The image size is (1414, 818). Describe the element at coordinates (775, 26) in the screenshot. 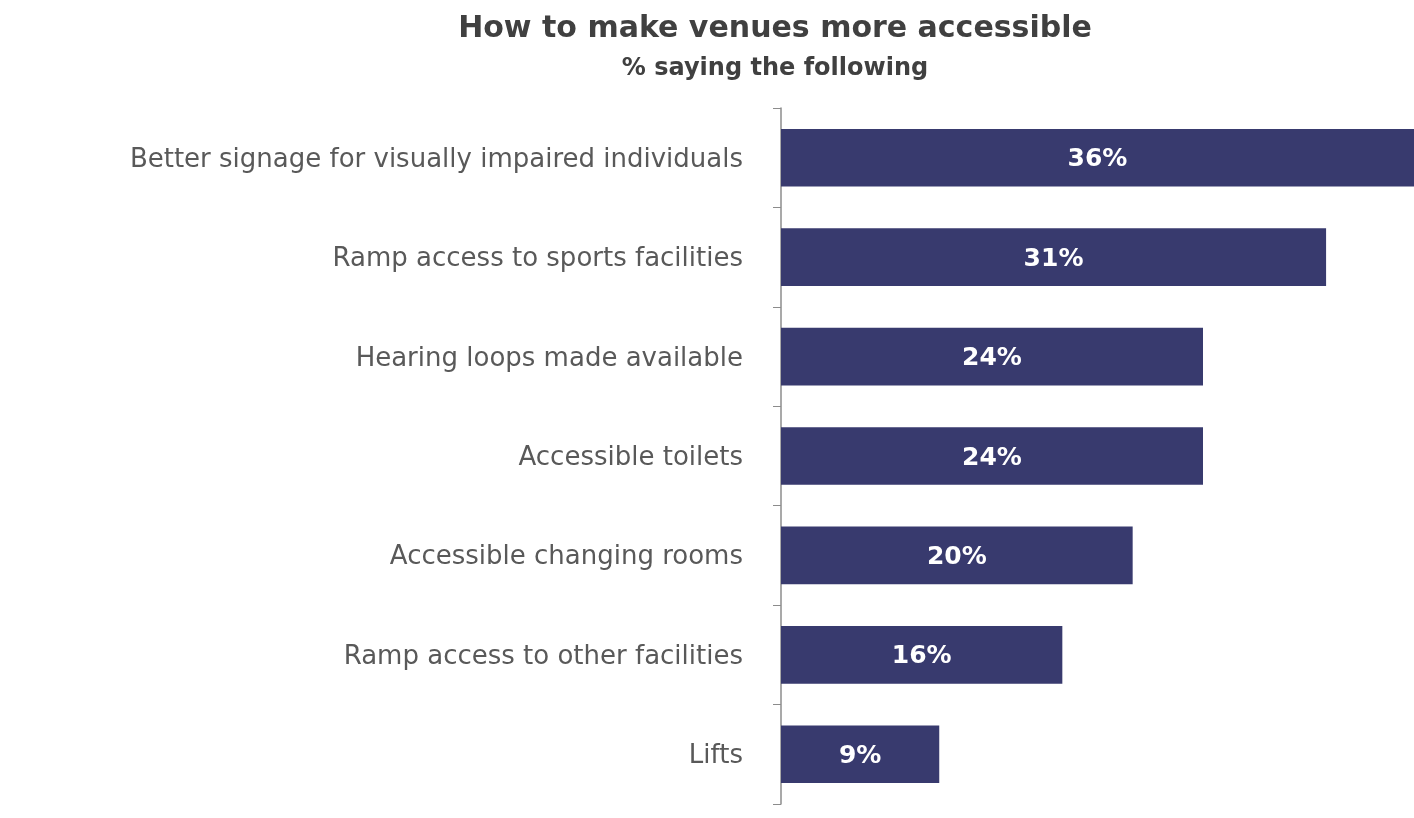

I see `chart-title: How to make venues more accessible` at that location.